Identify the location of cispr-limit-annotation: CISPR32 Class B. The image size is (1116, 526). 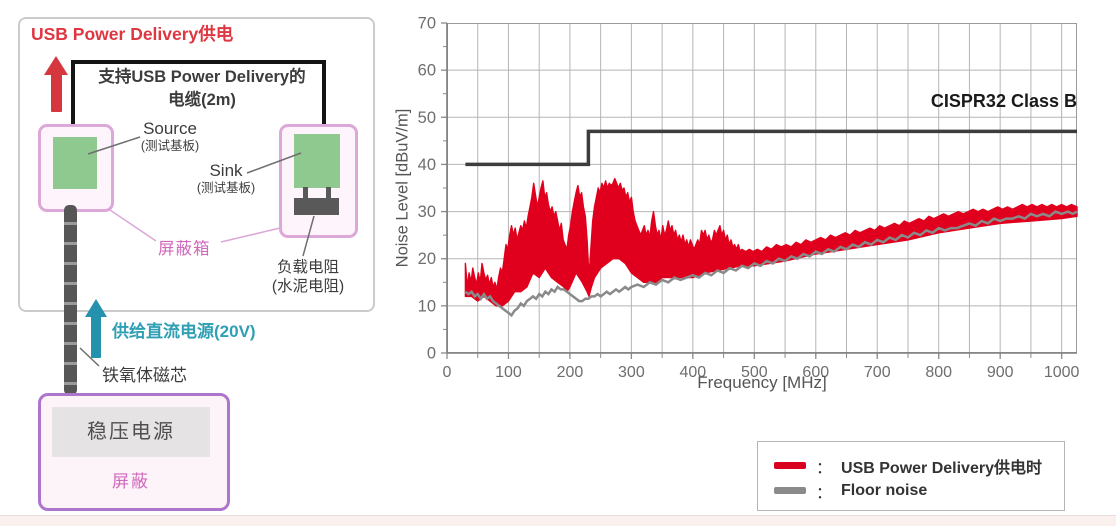
(1003, 101).